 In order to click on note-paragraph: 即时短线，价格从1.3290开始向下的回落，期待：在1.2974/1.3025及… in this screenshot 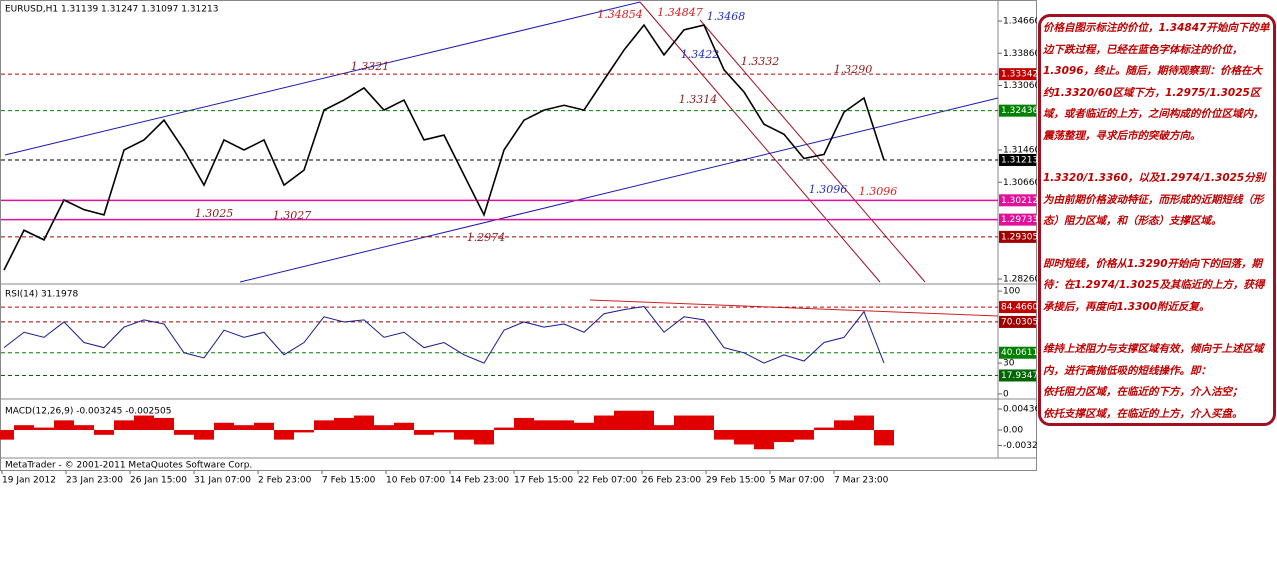, I will do `click(1154, 285)`.